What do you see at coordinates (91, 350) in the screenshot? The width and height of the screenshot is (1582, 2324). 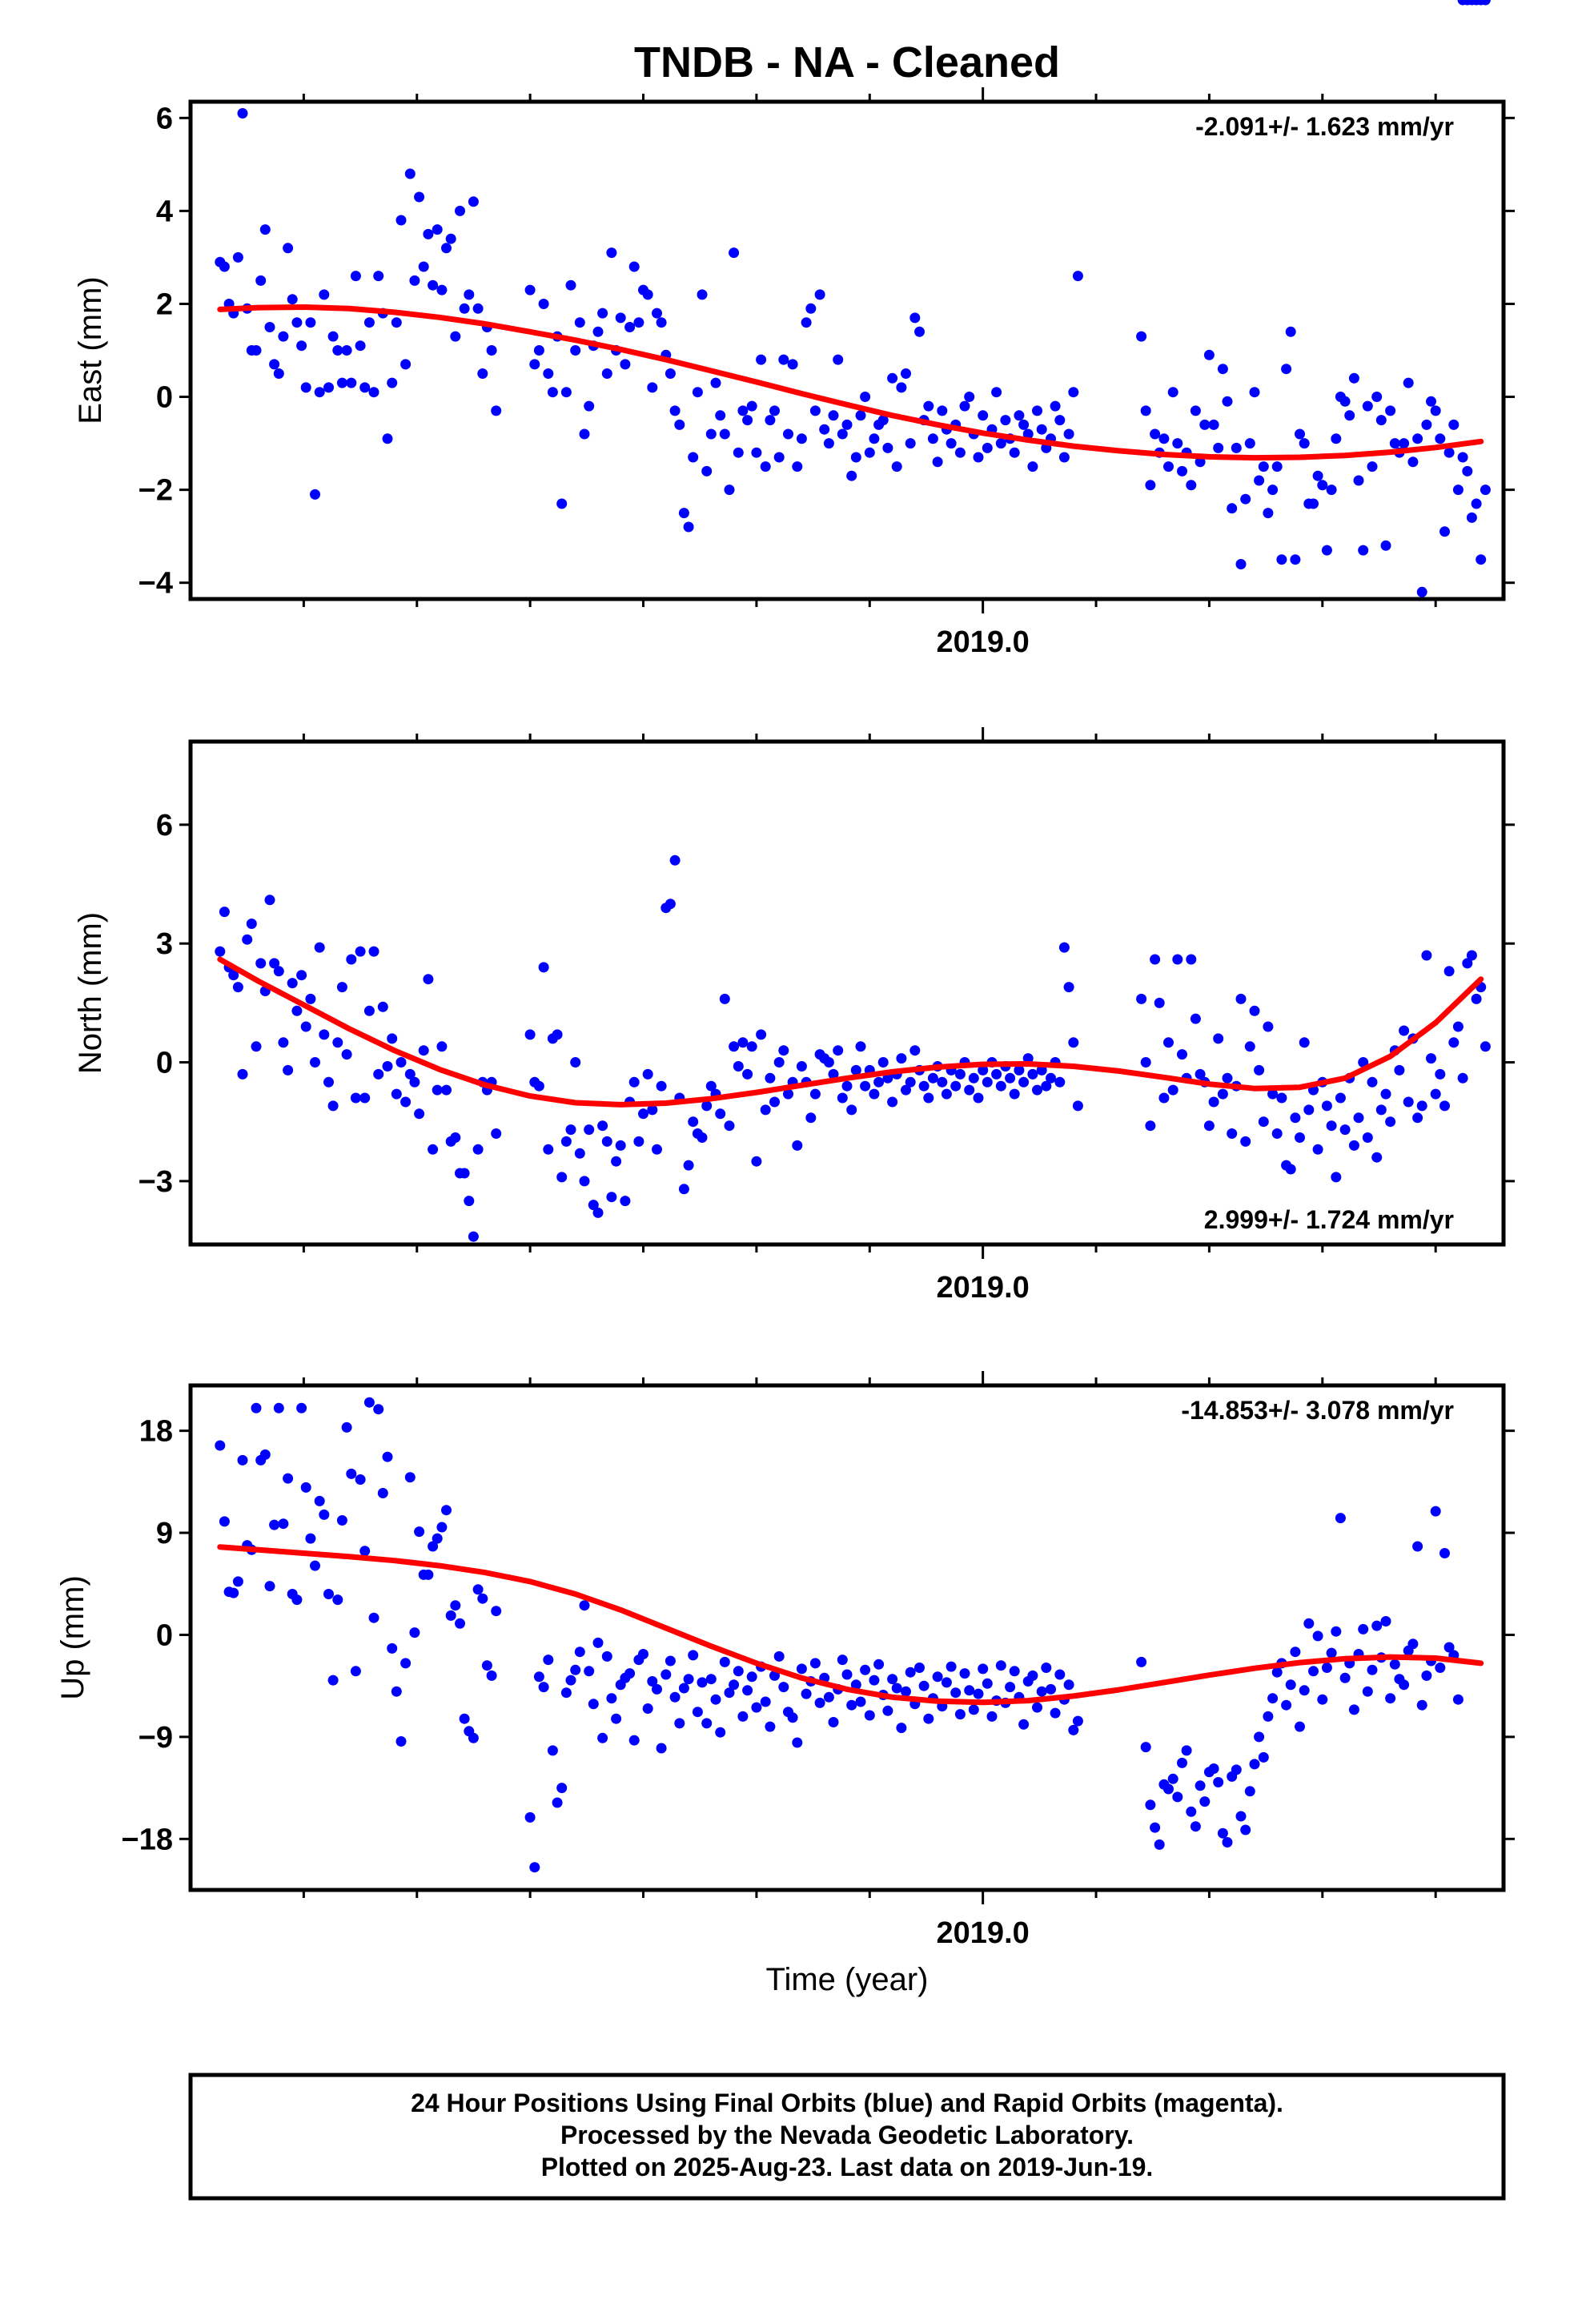 I see `y-axis-label: East (mm)` at bounding box center [91, 350].